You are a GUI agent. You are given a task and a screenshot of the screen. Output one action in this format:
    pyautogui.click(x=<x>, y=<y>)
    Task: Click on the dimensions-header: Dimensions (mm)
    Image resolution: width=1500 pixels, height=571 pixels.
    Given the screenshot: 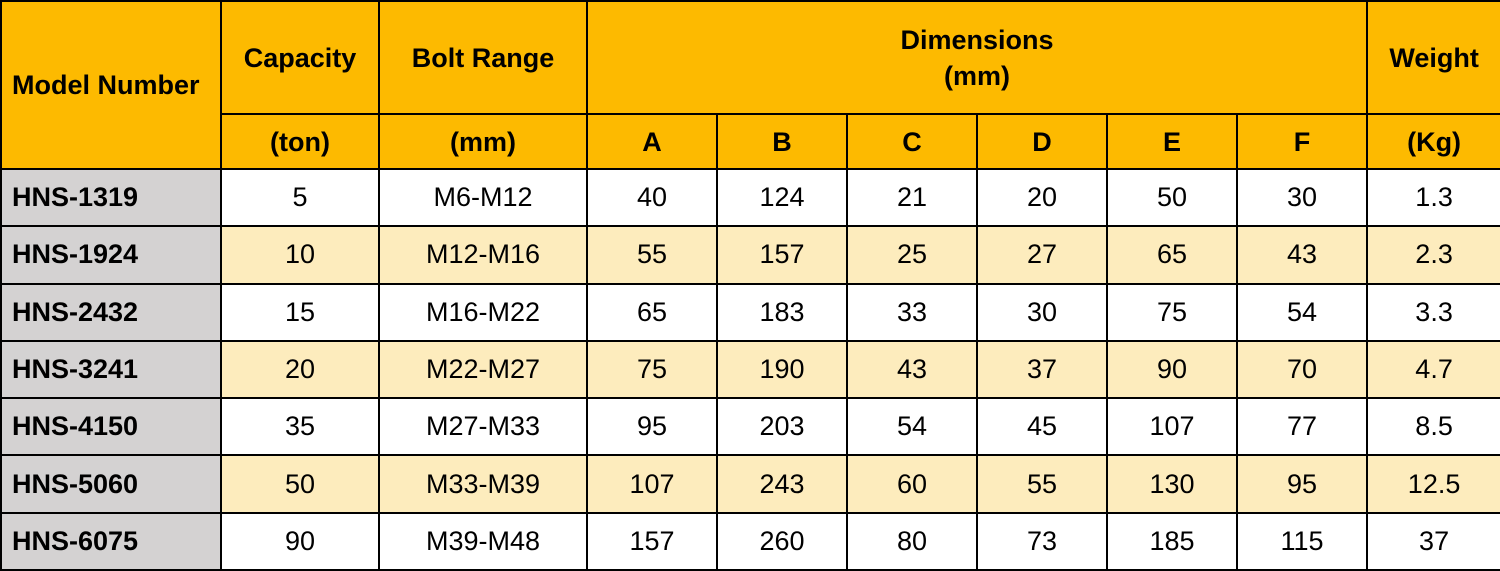 What is the action you would take?
    pyautogui.click(x=977, y=57)
    